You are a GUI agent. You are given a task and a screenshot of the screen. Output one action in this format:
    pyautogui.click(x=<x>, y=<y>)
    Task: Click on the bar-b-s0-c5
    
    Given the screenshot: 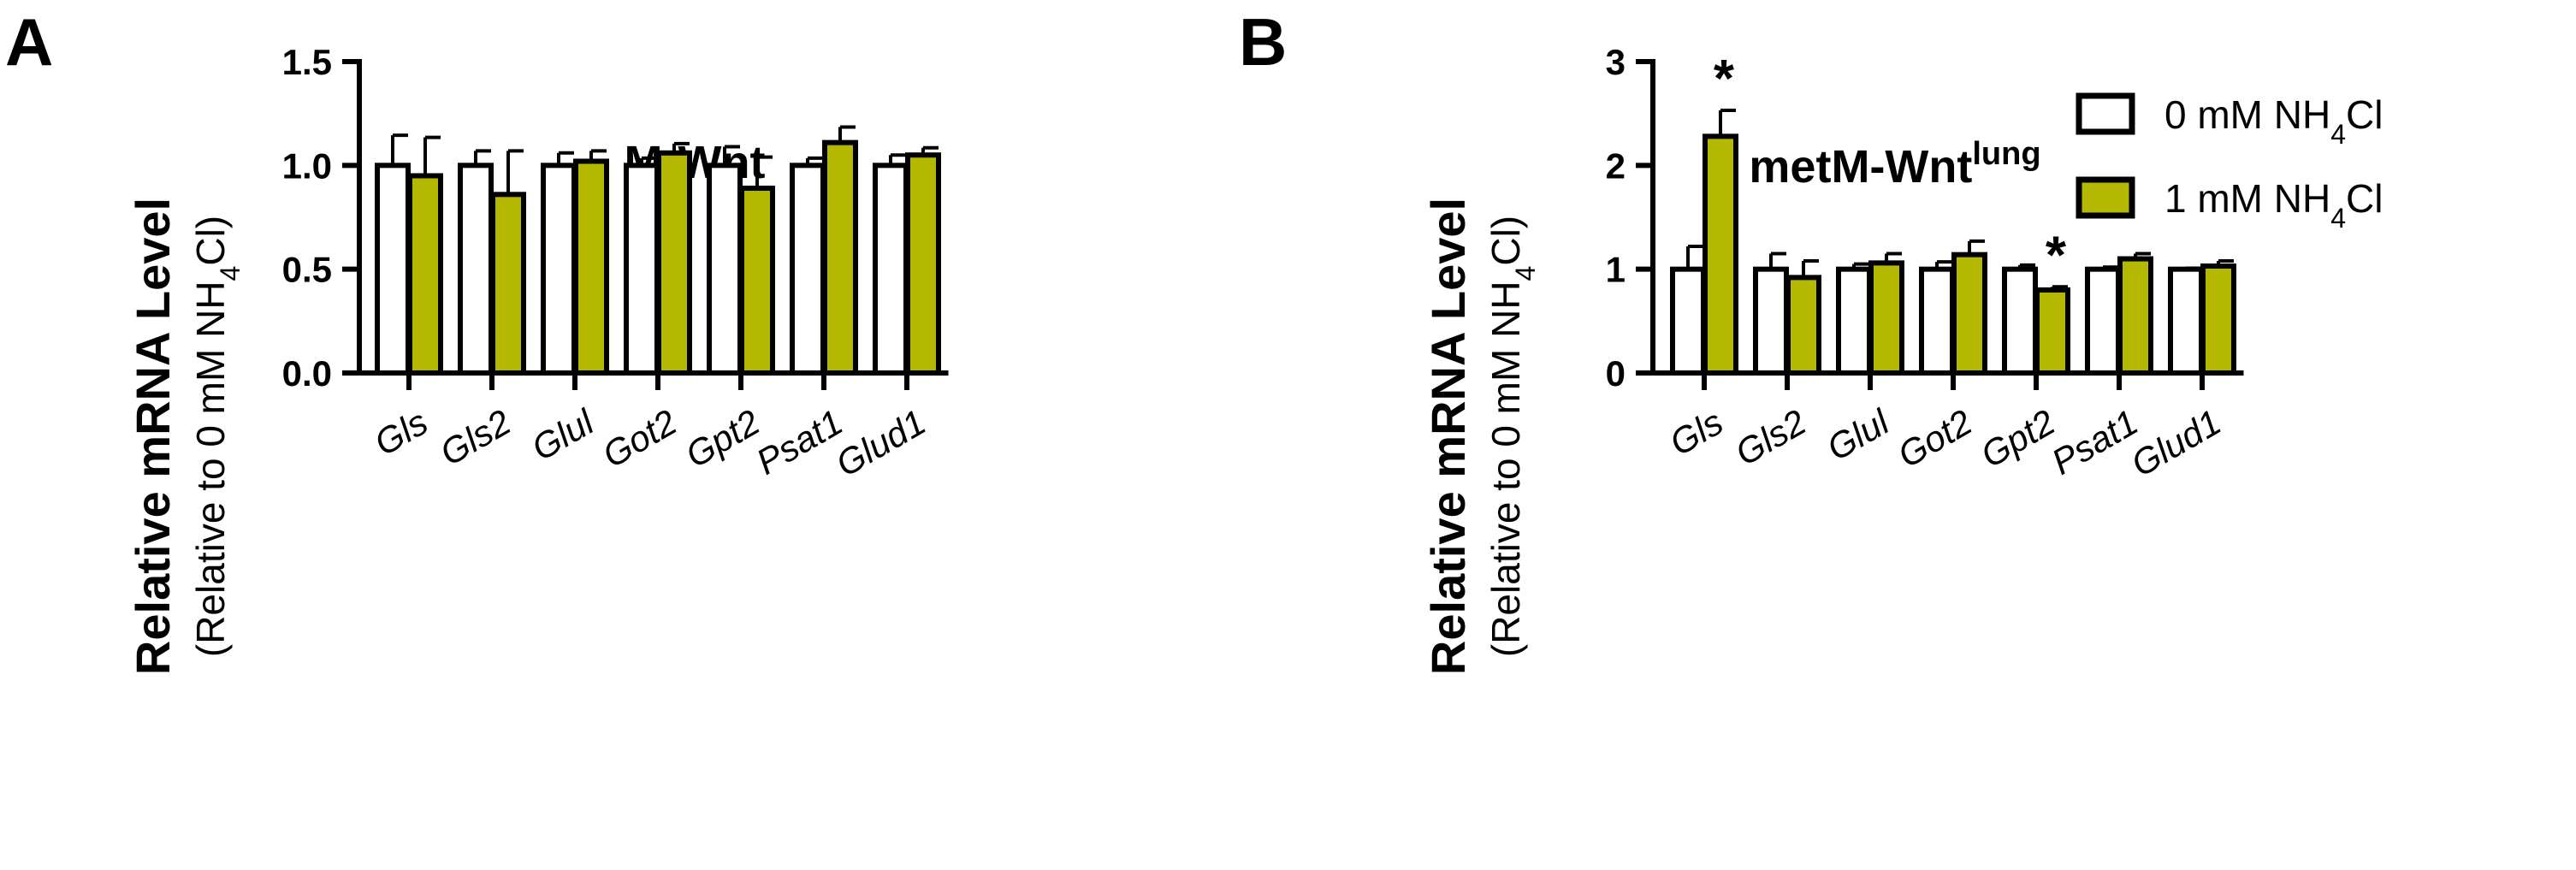 What is the action you would take?
    pyautogui.click(x=2103, y=321)
    